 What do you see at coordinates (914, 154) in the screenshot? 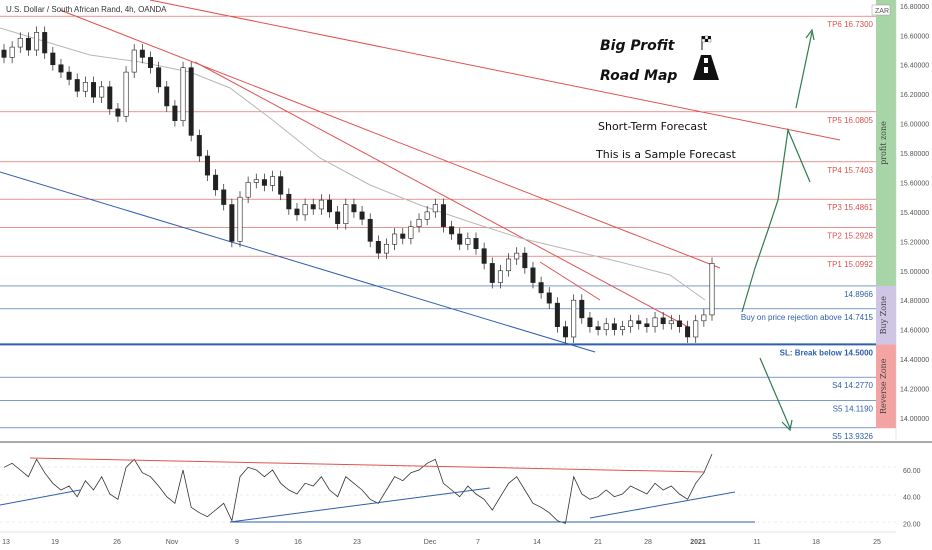
I see `price-tick-5: 15.80000` at bounding box center [914, 154].